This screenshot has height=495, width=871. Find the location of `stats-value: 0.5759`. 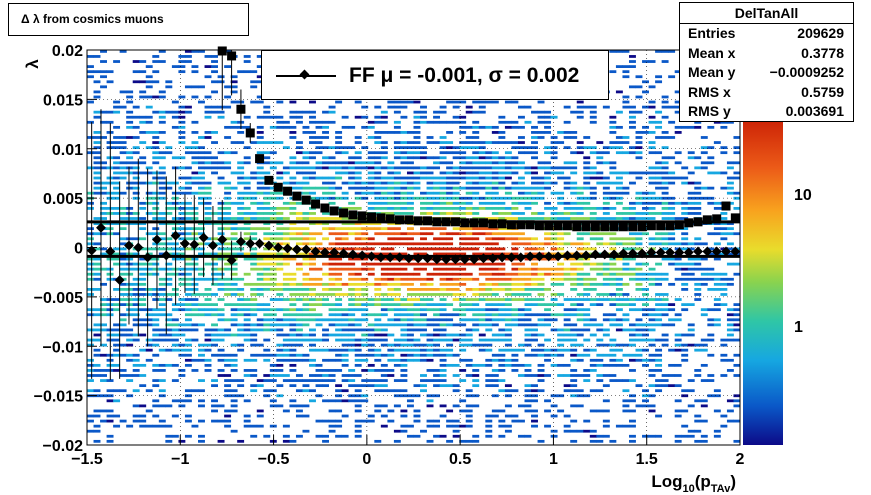

stats-value: 0.5759 is located at coordinates (822, 91).